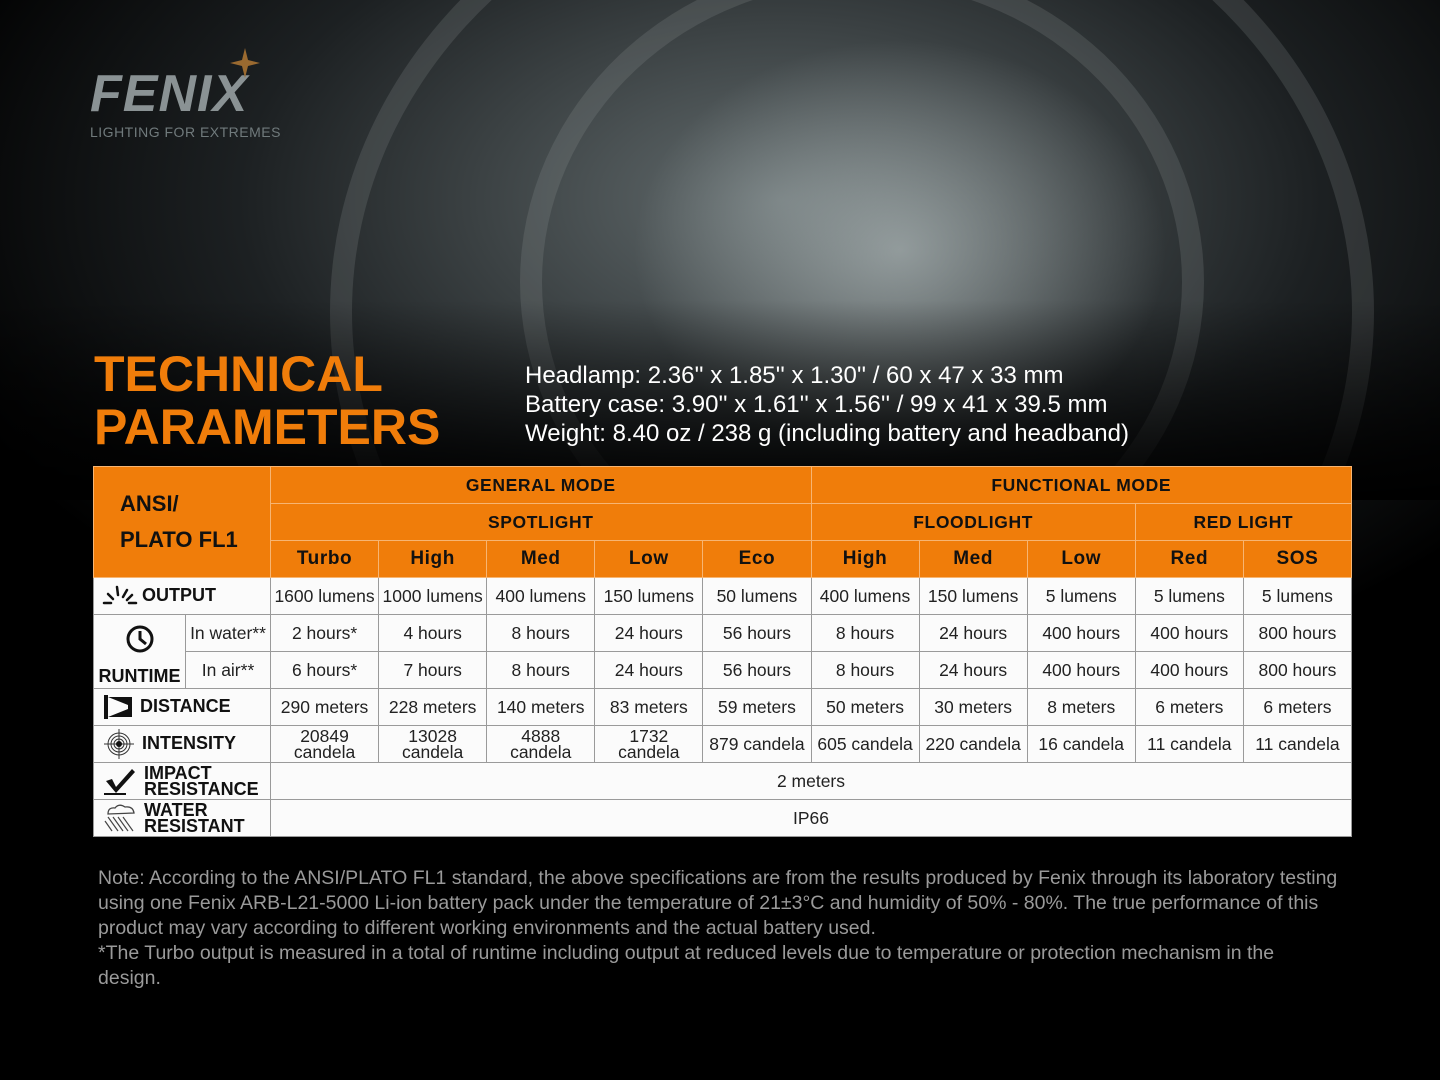  Describe the element at coordinates (757, 559) in the screenshot. I see `mode-header: Eco` at that location.